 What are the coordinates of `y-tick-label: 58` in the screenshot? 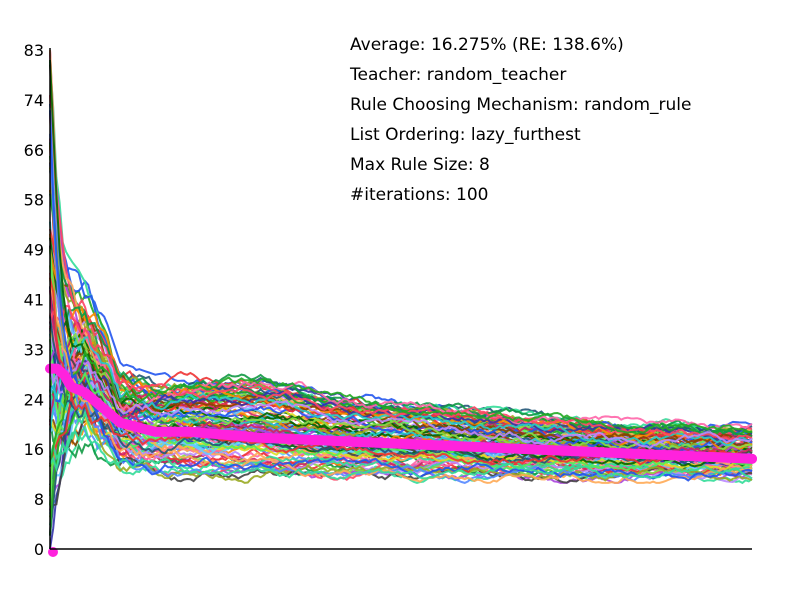 It's located at (34, 200).